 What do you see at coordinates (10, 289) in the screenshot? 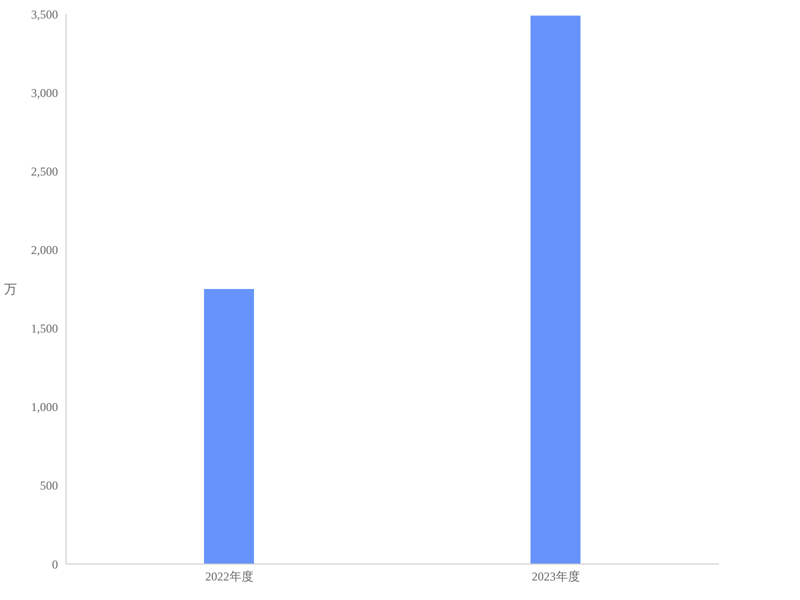
I see `y-axis-title: 万` at bounding box center [10, 289].